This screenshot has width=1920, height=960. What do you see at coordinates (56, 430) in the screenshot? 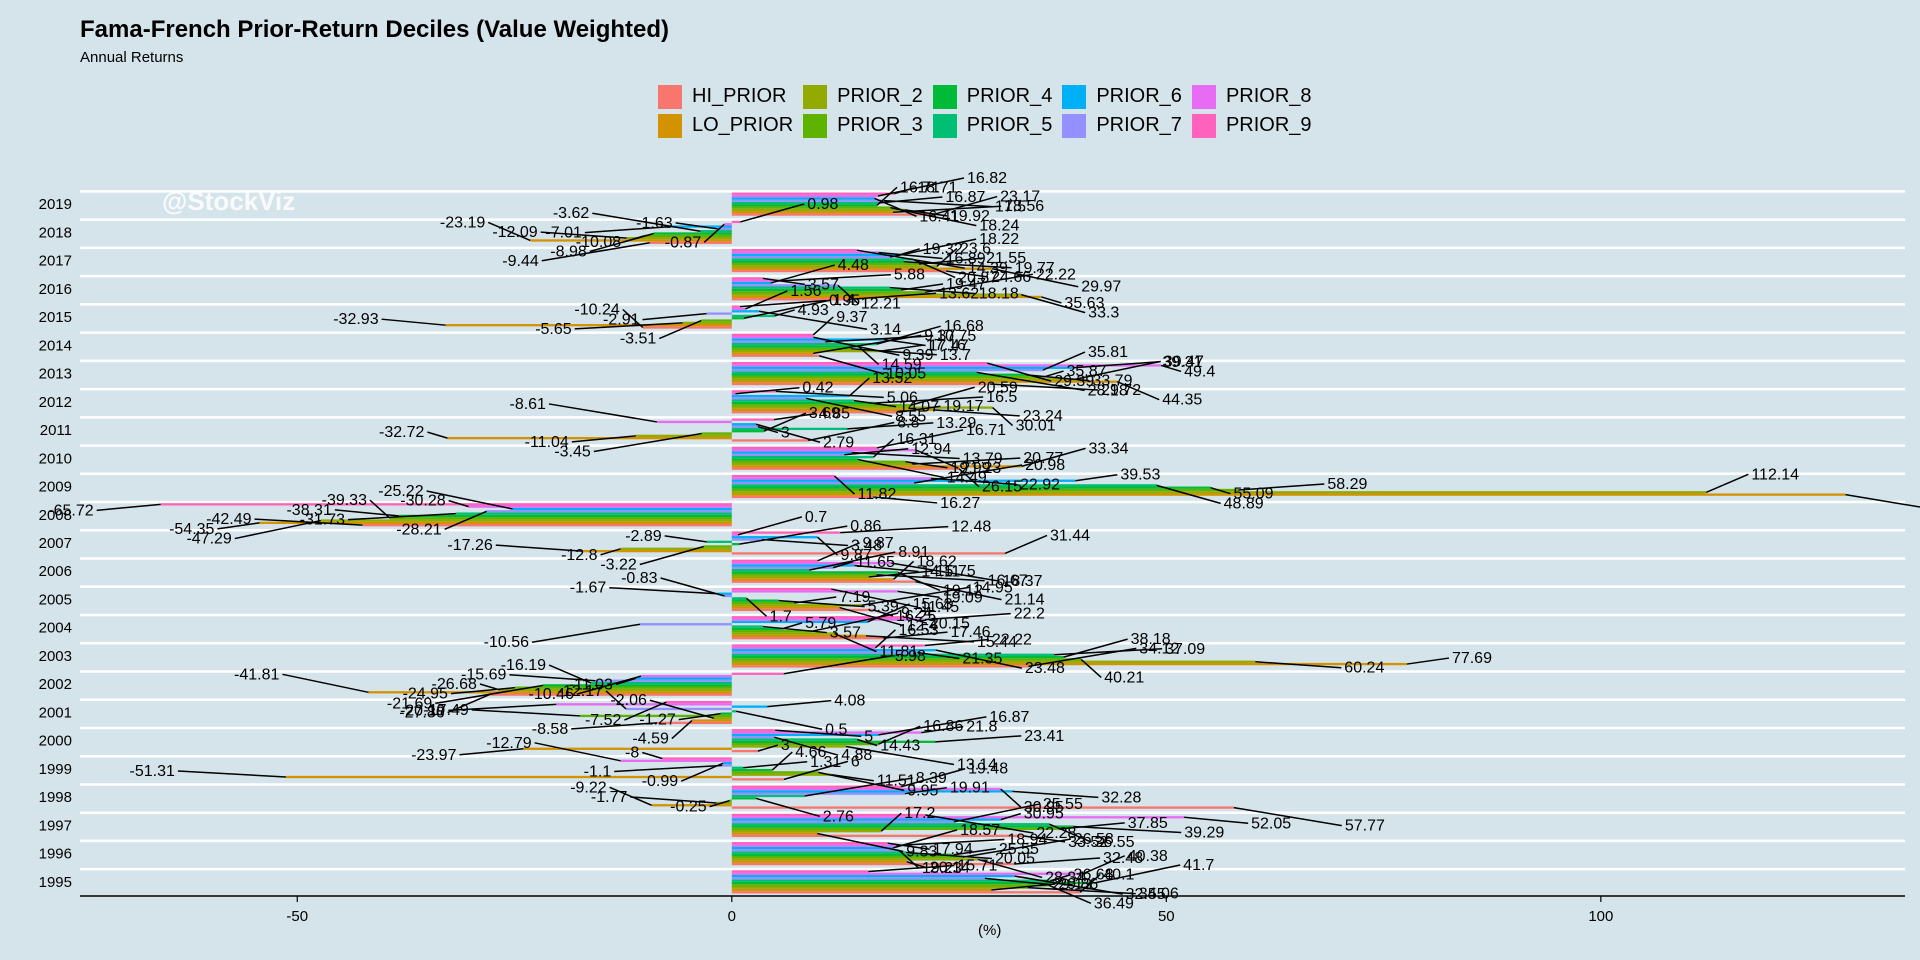
I see `y-tick-label: 2011` at bounding box center [56, 430].